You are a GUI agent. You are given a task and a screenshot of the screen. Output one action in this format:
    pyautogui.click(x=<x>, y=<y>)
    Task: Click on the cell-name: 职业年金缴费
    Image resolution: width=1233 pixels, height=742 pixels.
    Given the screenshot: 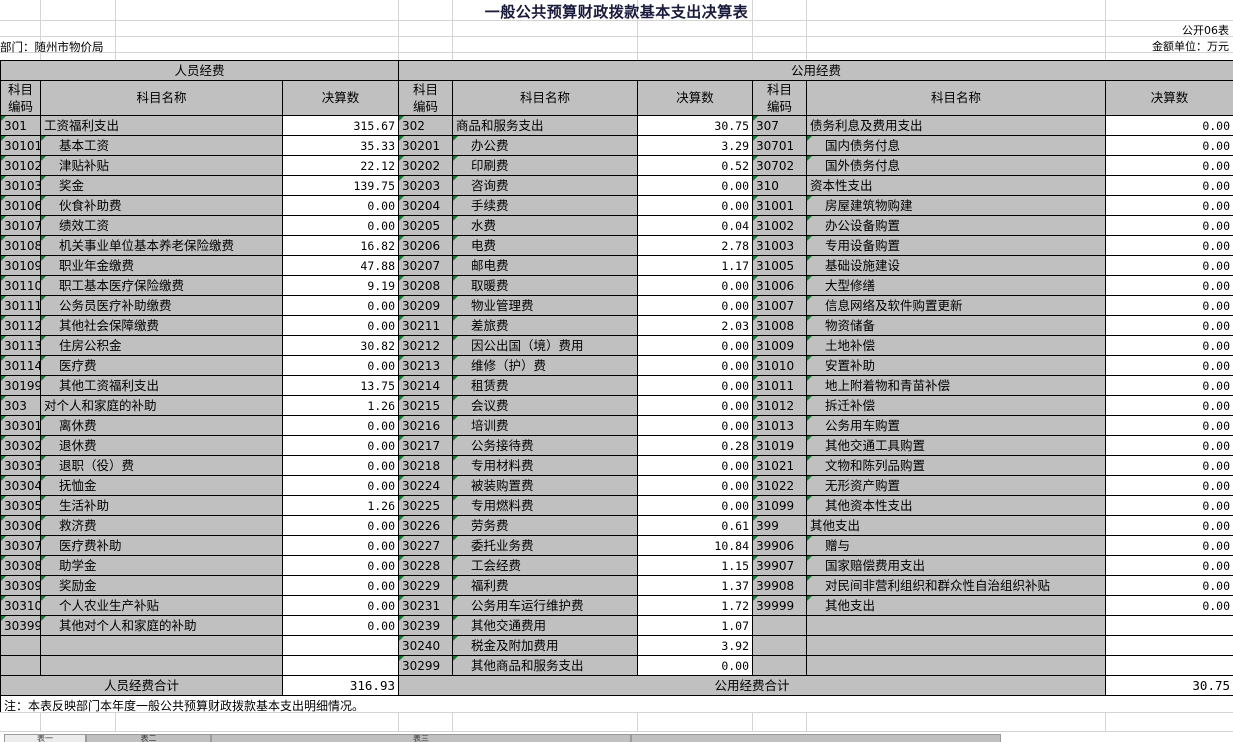 What is the action you would take?
    pyautogui.click(x=161, y=265)
    